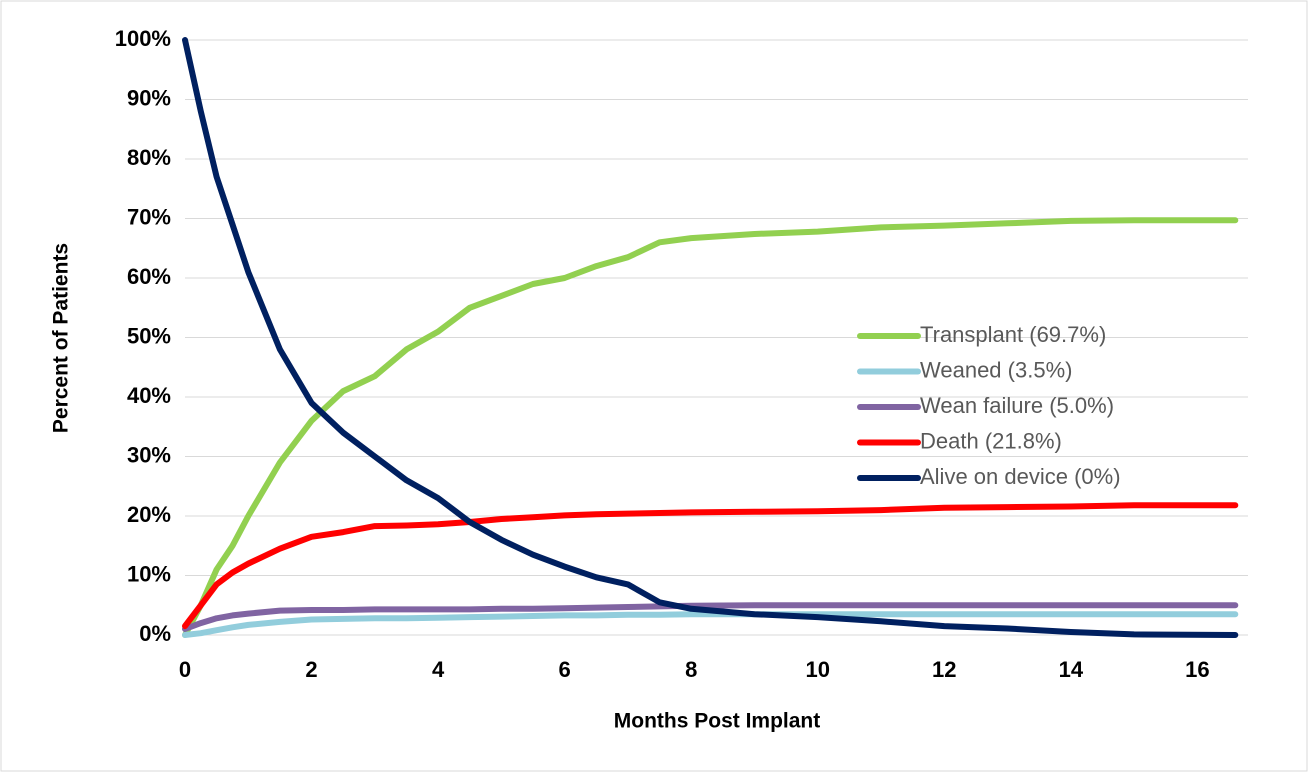  Describe the element at coordinates (61, 338) in the screenshot. I see `y-axis-title: Percent of Patients` at that location.